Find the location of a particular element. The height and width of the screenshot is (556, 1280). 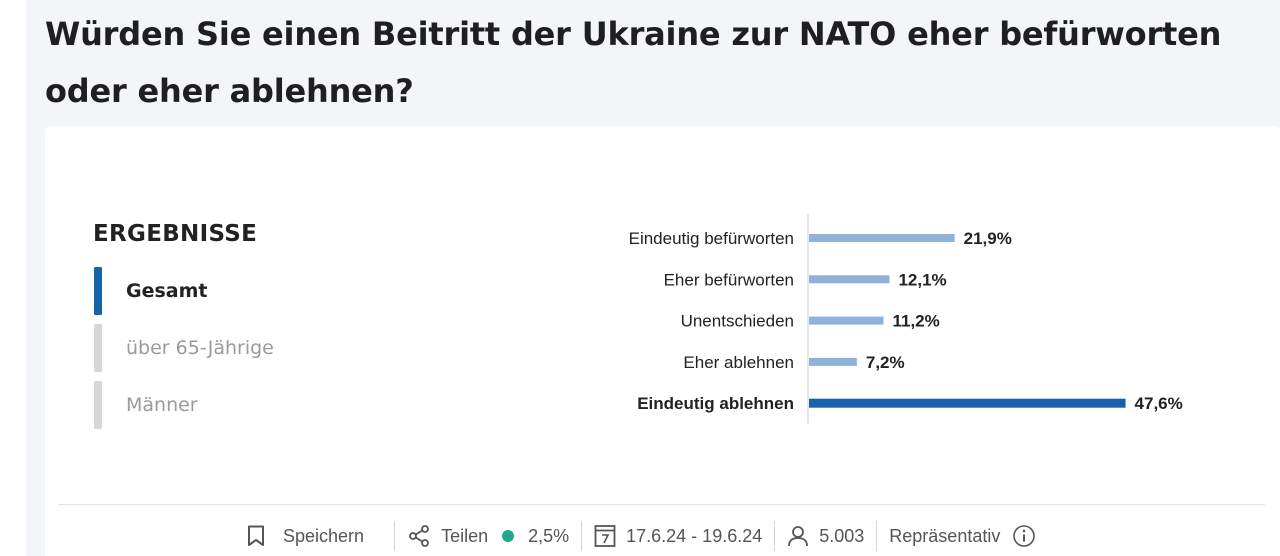

sample-size: 5.003 is located at coordinates (825, 536).